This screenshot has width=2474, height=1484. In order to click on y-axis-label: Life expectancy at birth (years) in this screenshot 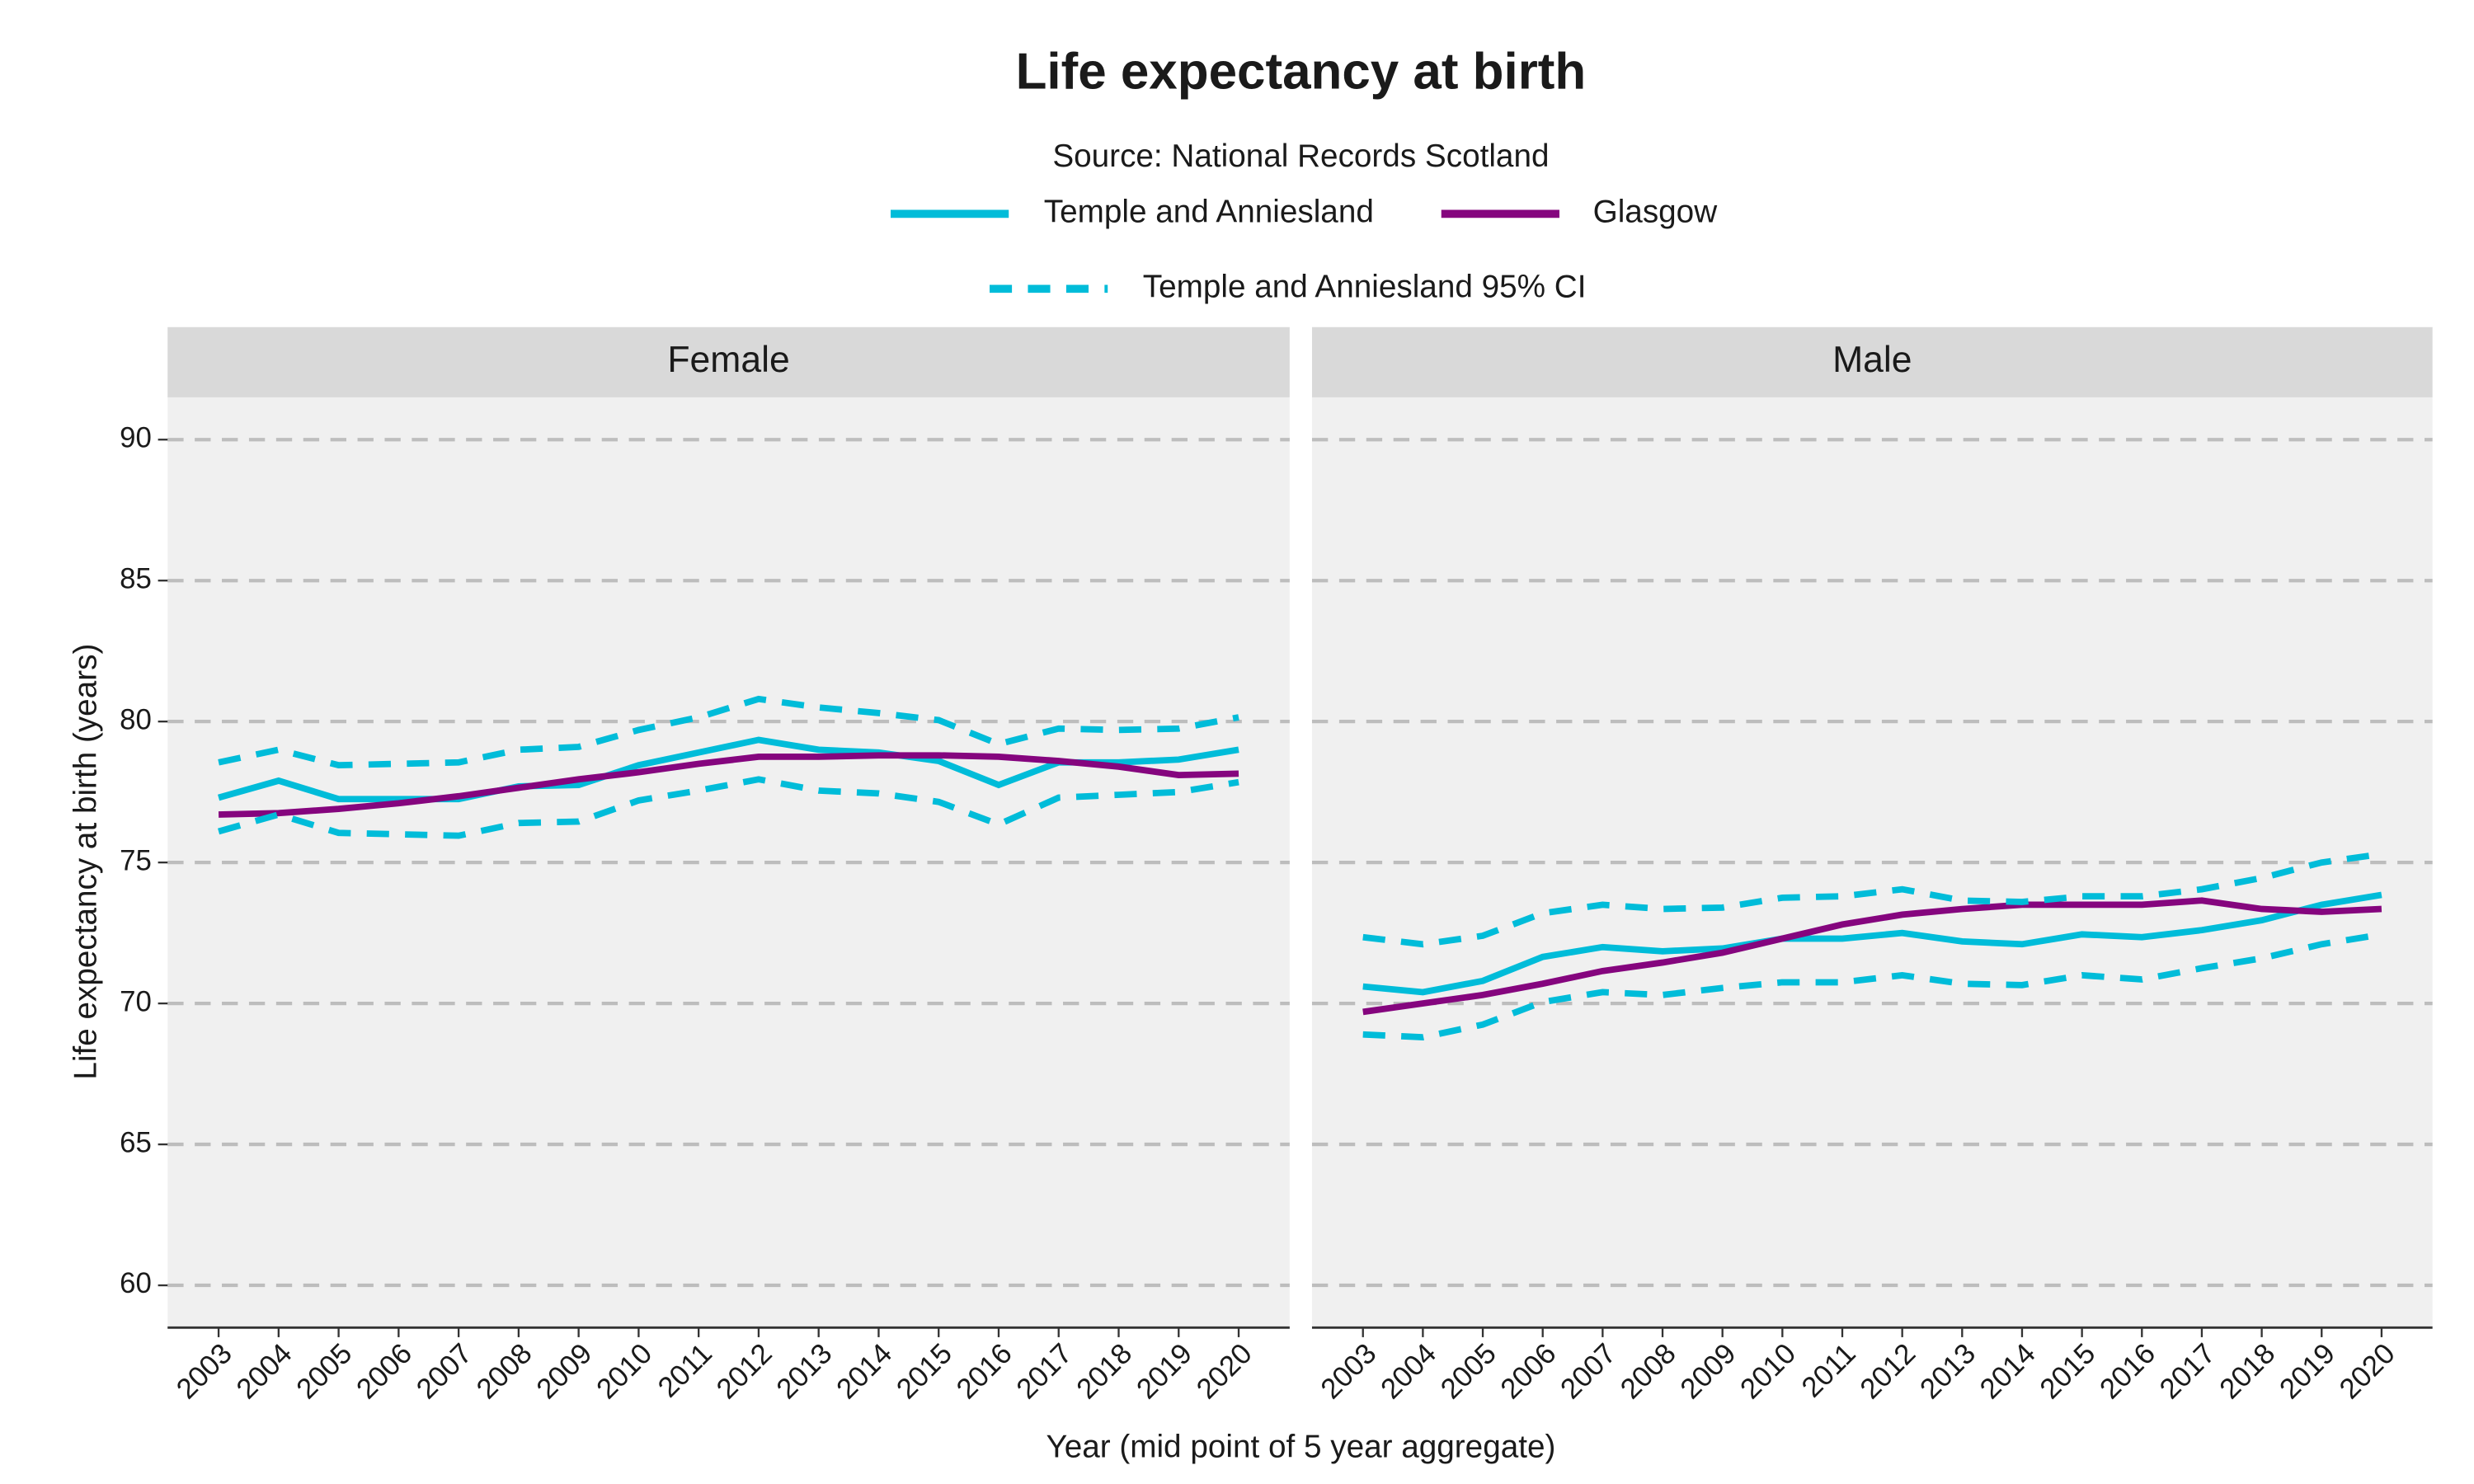, I will do `click(86, 862)`.